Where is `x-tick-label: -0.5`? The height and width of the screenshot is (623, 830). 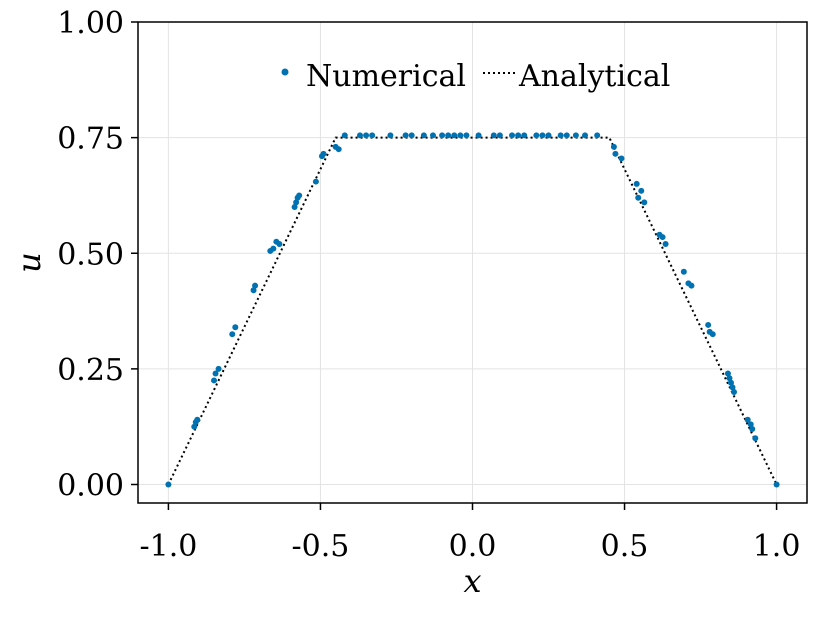
x-tick-label: -0.5 is located at coordinates (321, 546).